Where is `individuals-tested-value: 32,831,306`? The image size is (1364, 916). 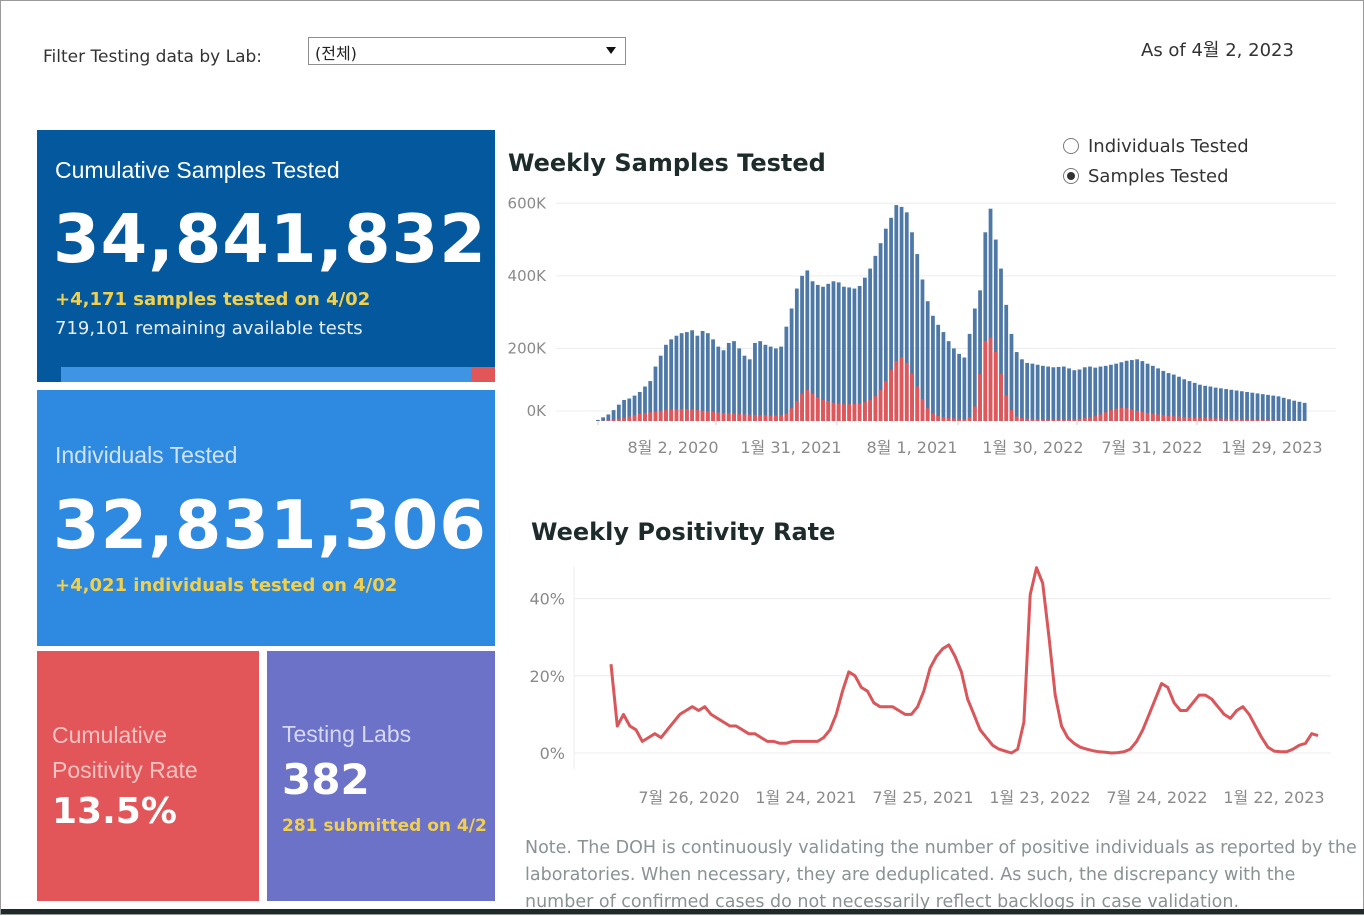 individuals-tested-value: 32,831,306 is located at coordinates (270, 525).